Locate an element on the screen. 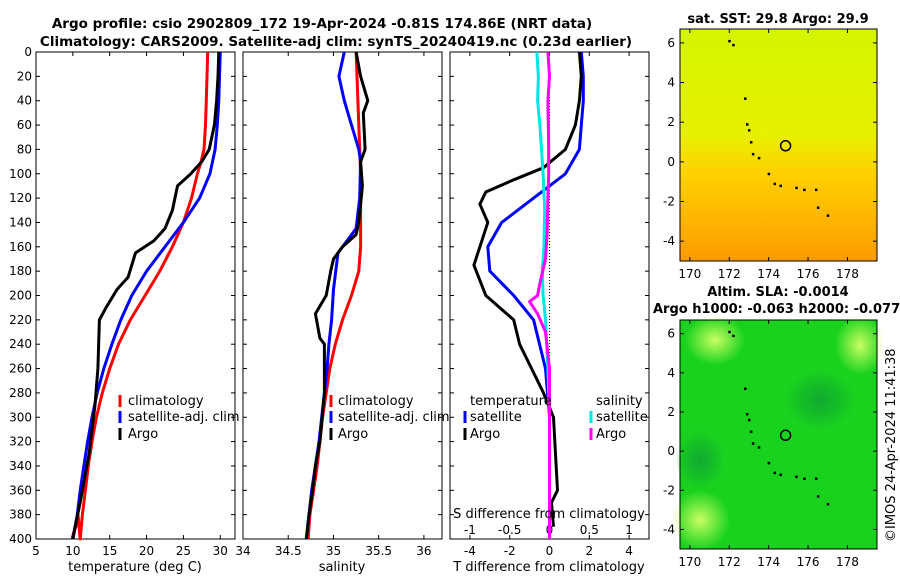 This screenshot has width=900, height=580. sla-longitude-ticks: 170 172 174 176 178 is located at coordinates (768, 444).